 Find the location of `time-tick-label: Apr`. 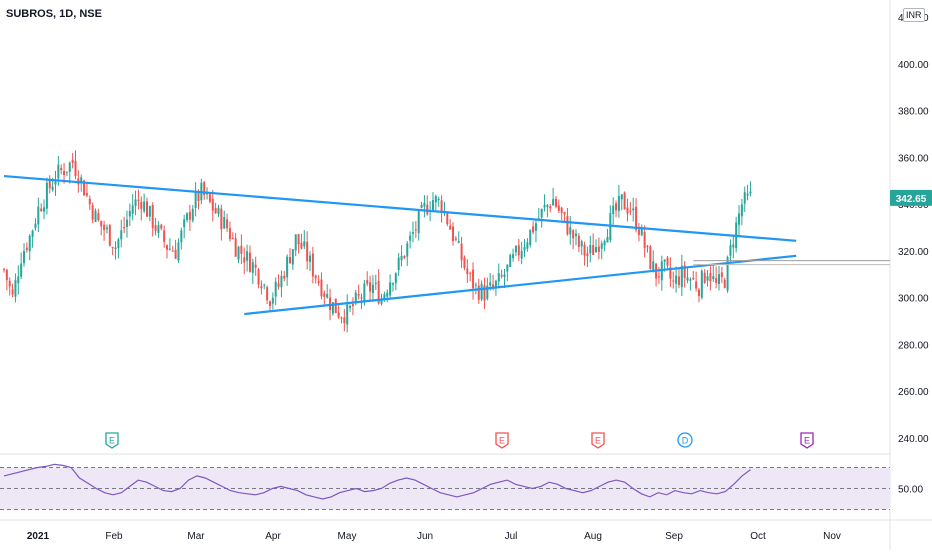

time-tick-label: Apr is located at coordinates (273, 536).